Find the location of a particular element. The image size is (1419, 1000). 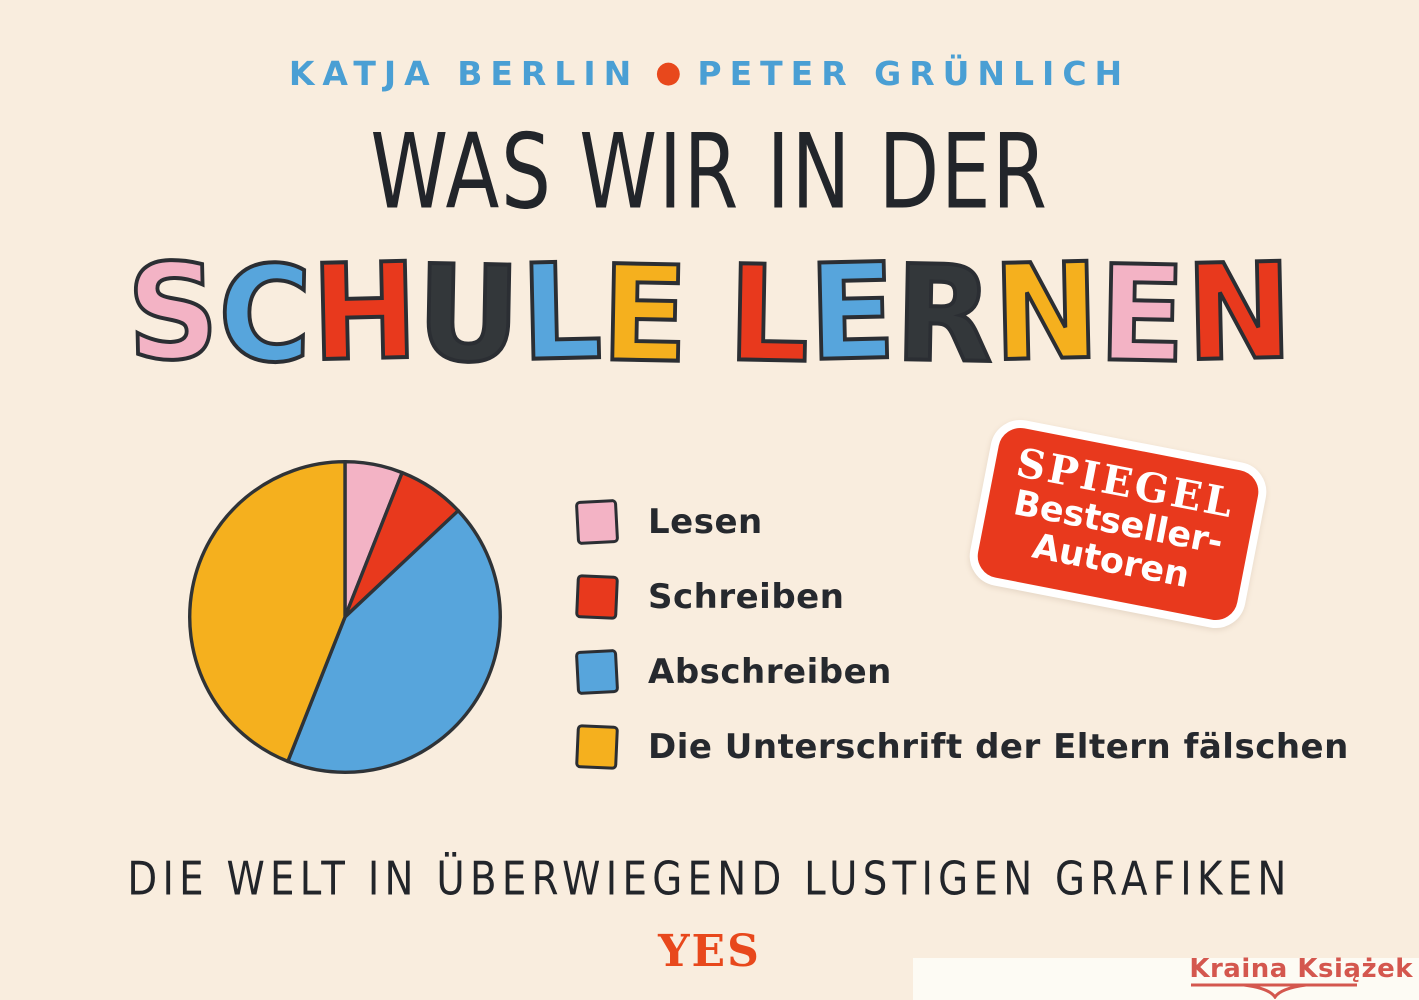

authors-line: KATJA BERLIN ● PETER GRÜNLICH is located at coordinates (709, 73).